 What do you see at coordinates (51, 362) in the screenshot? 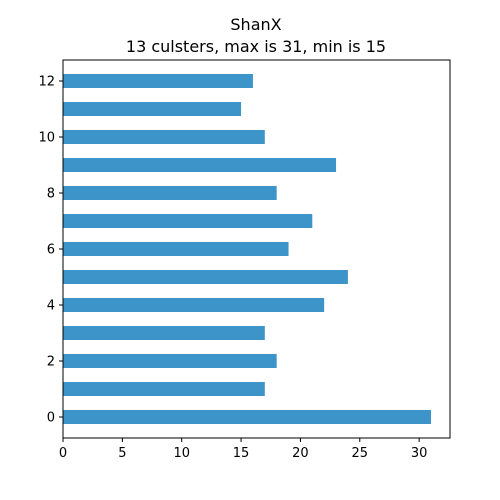
I see `y-tick-label: 2` at bounding box center [51, 362].